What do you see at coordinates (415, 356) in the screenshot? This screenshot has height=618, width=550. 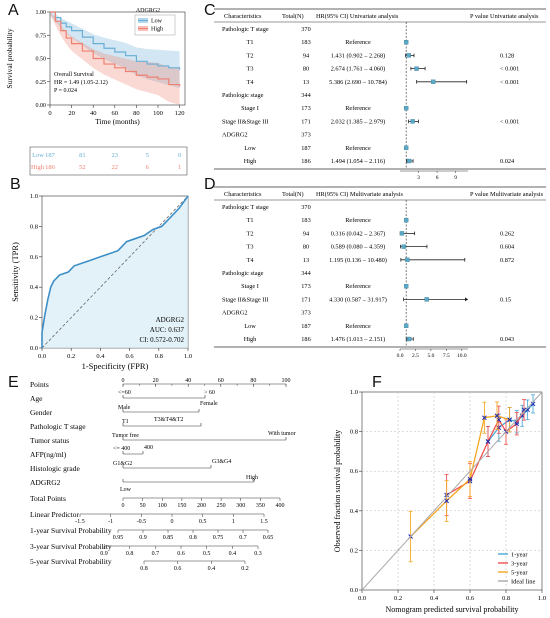 I see `multi-axis-tick-label: 2.5` at bounding box center [415, 356].